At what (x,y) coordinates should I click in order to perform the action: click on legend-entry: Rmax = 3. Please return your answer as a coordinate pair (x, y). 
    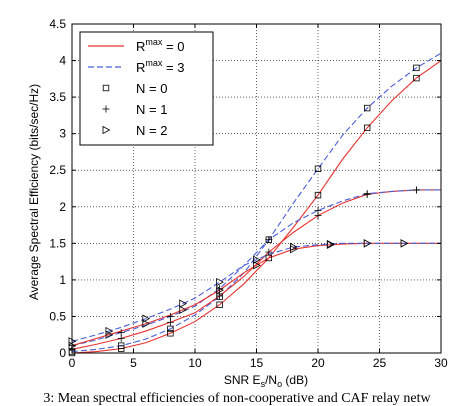
    Looking at the image, I should click on (136, 66).